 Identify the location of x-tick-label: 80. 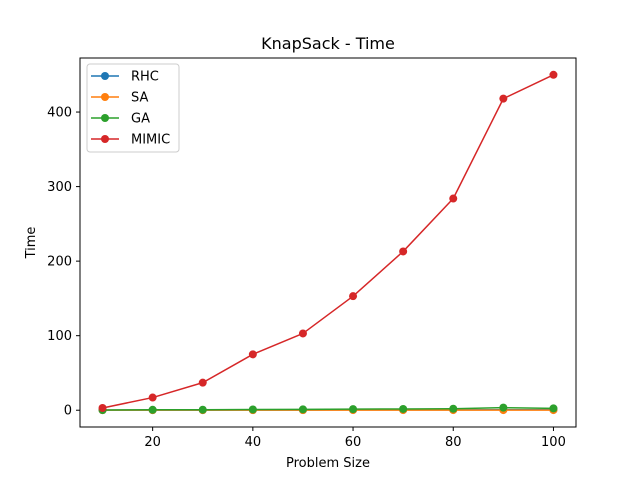
(453, 442).